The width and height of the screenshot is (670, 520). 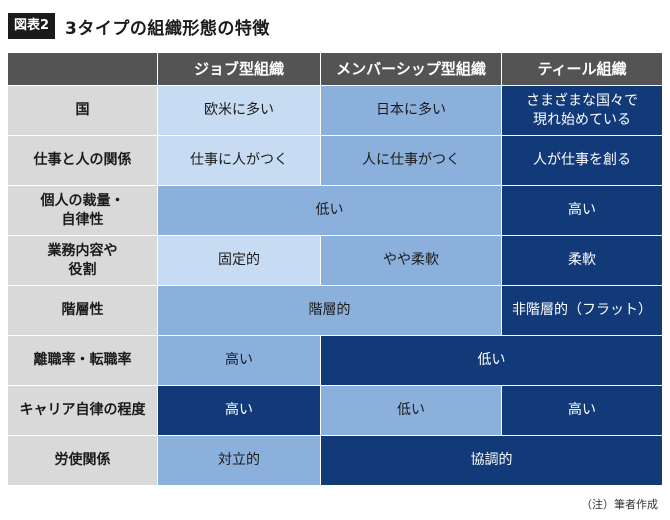 I want to click on row-header-roles: 業務内容や 役割, so click(x=82, y=260).